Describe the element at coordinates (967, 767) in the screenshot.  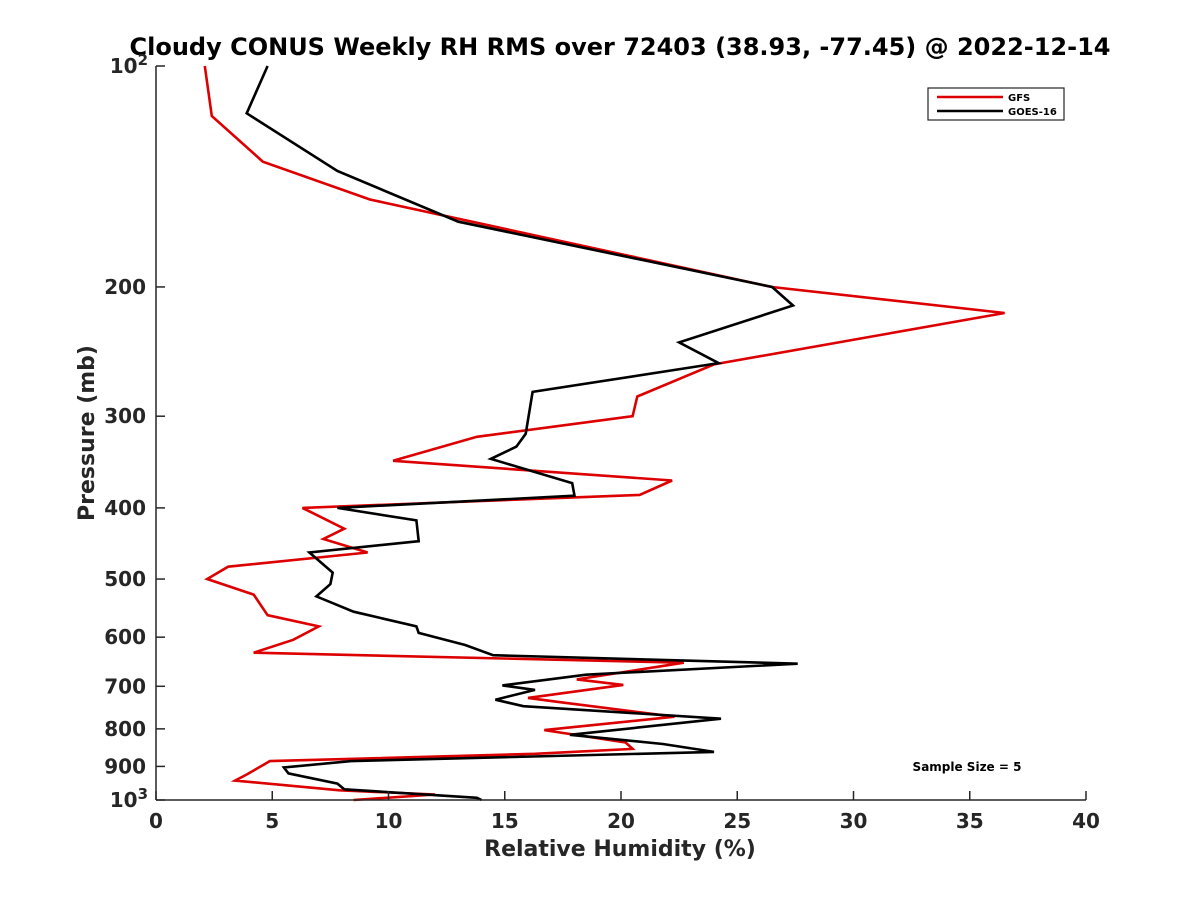
I see `sample-size-annotation: Sample Size = 5` at that location.